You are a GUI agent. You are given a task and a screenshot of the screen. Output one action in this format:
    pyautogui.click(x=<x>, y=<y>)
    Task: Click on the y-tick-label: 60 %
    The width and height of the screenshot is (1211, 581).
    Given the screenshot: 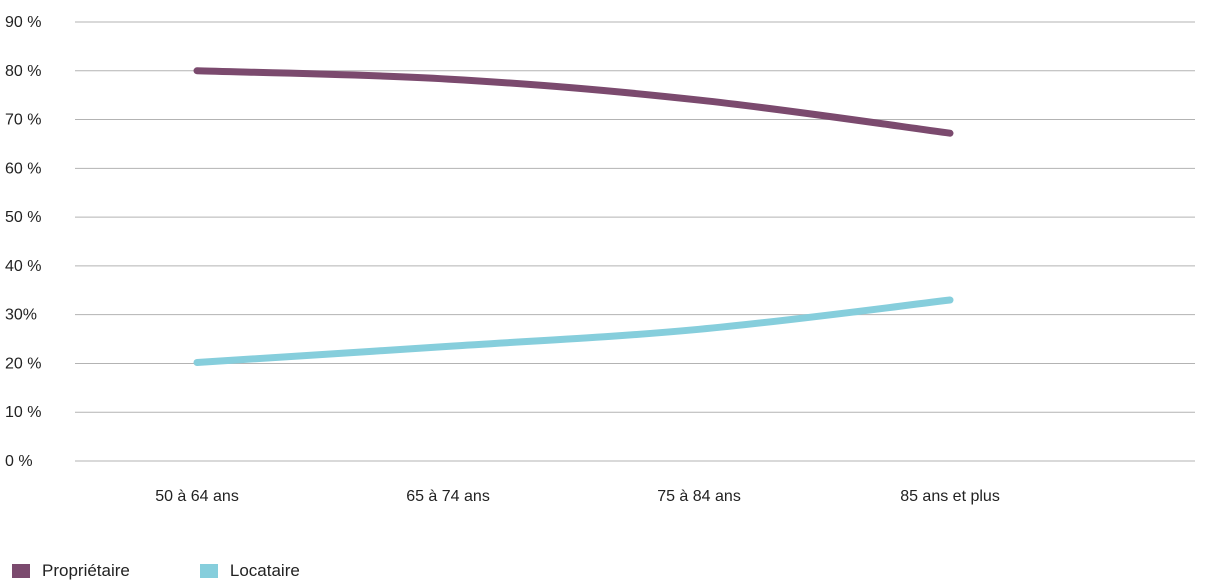 What is the action you would take?
    pyautogui.click(x=23, y=168)
    